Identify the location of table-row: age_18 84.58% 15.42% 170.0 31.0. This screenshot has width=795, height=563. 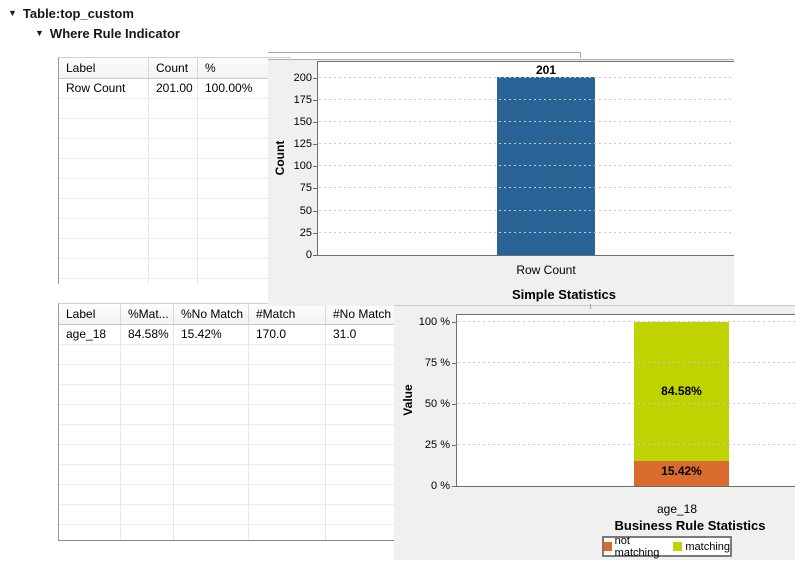
(228, 335).